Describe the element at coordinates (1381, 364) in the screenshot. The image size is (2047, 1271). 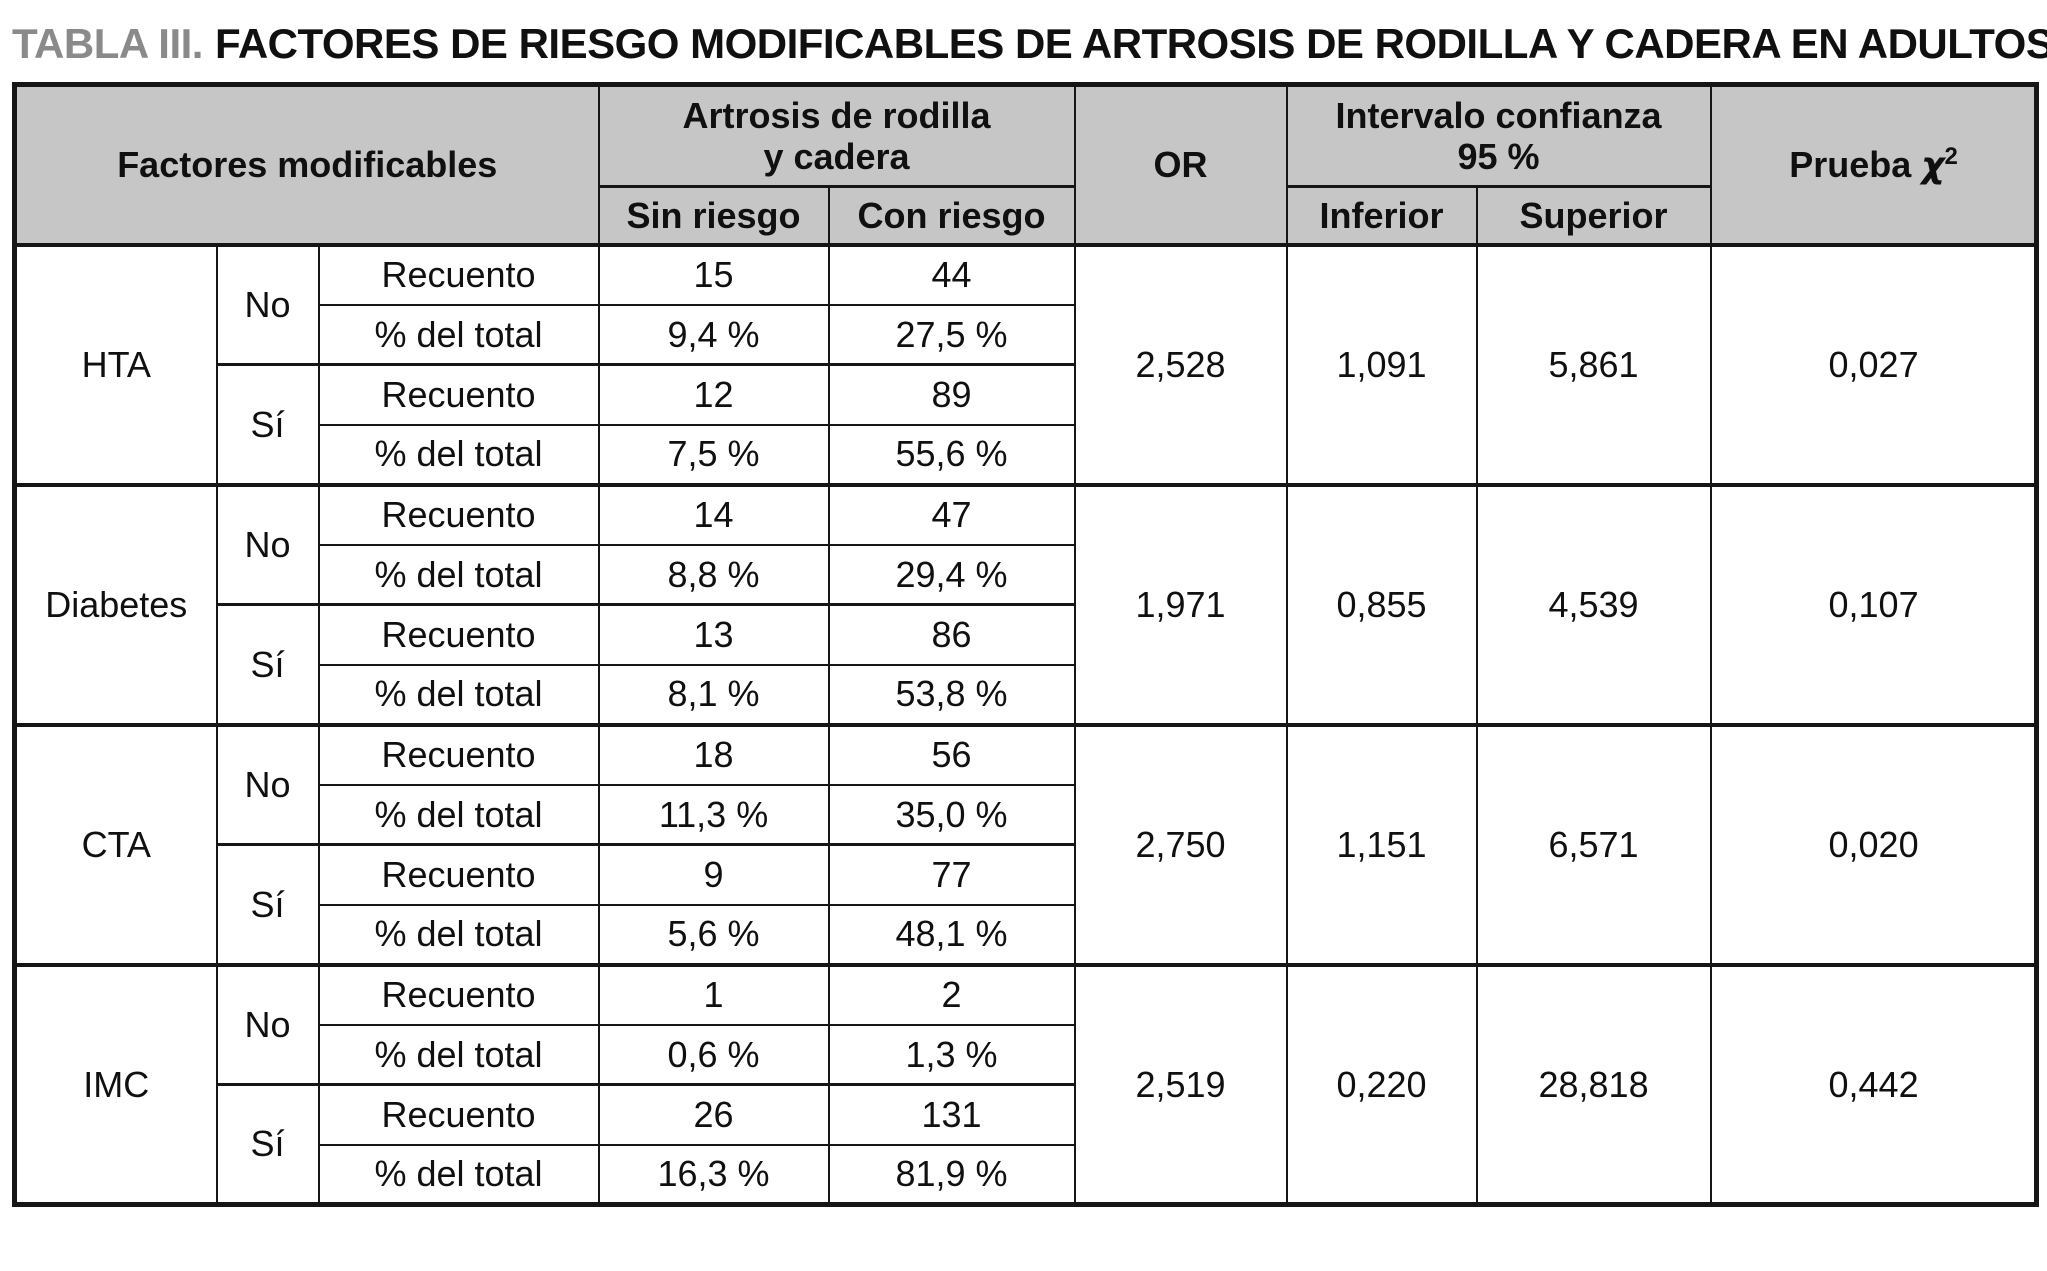
I see `ci-inferior-value: 1,091` at that location.